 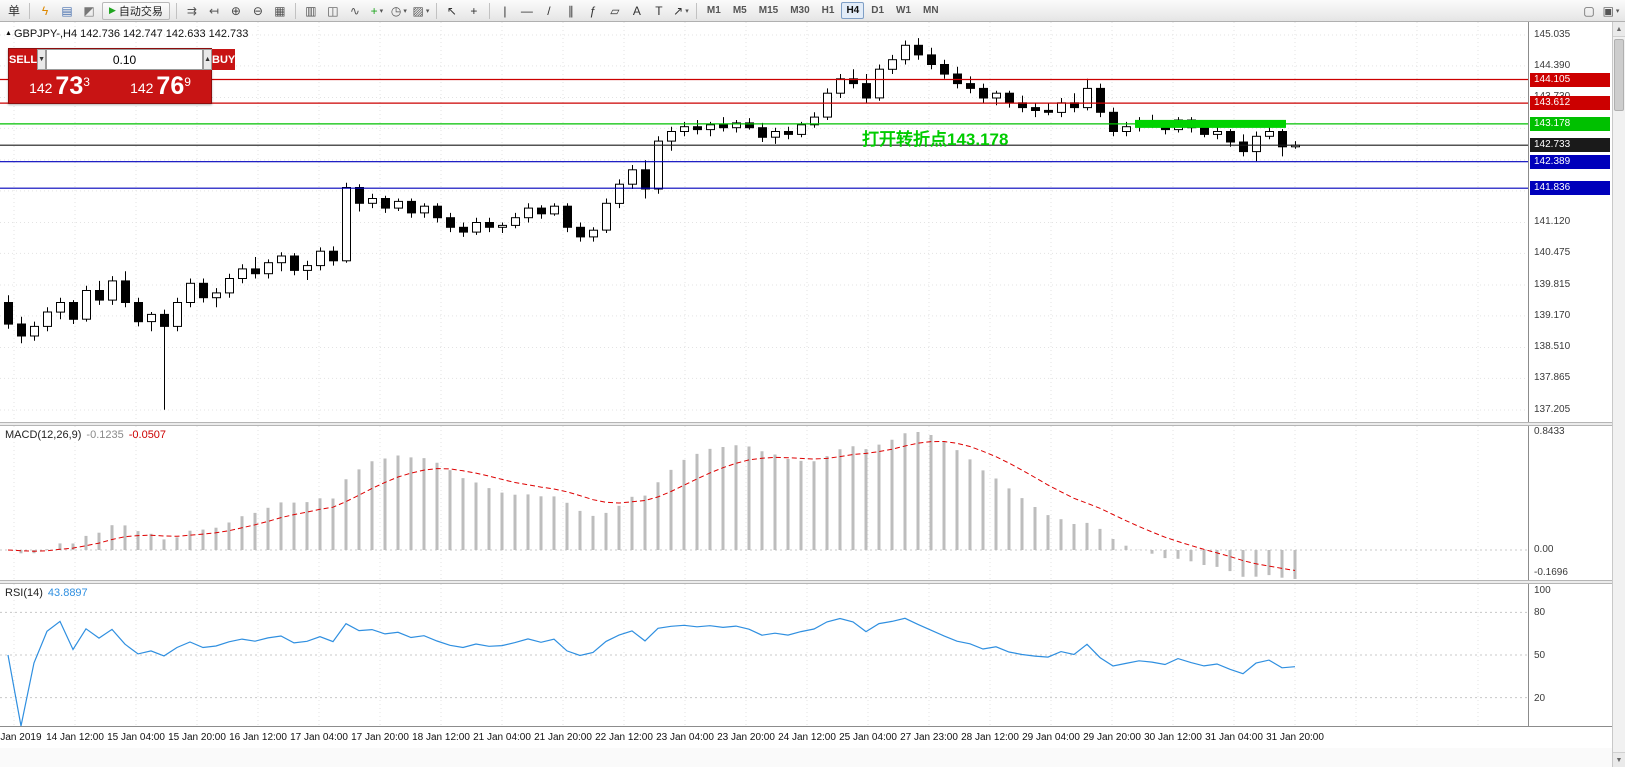 What do you see at coordinates (191, 10) in the screenshot?
I see `auto-scroll-icon: ⇉` at bounding box center [191, 10].